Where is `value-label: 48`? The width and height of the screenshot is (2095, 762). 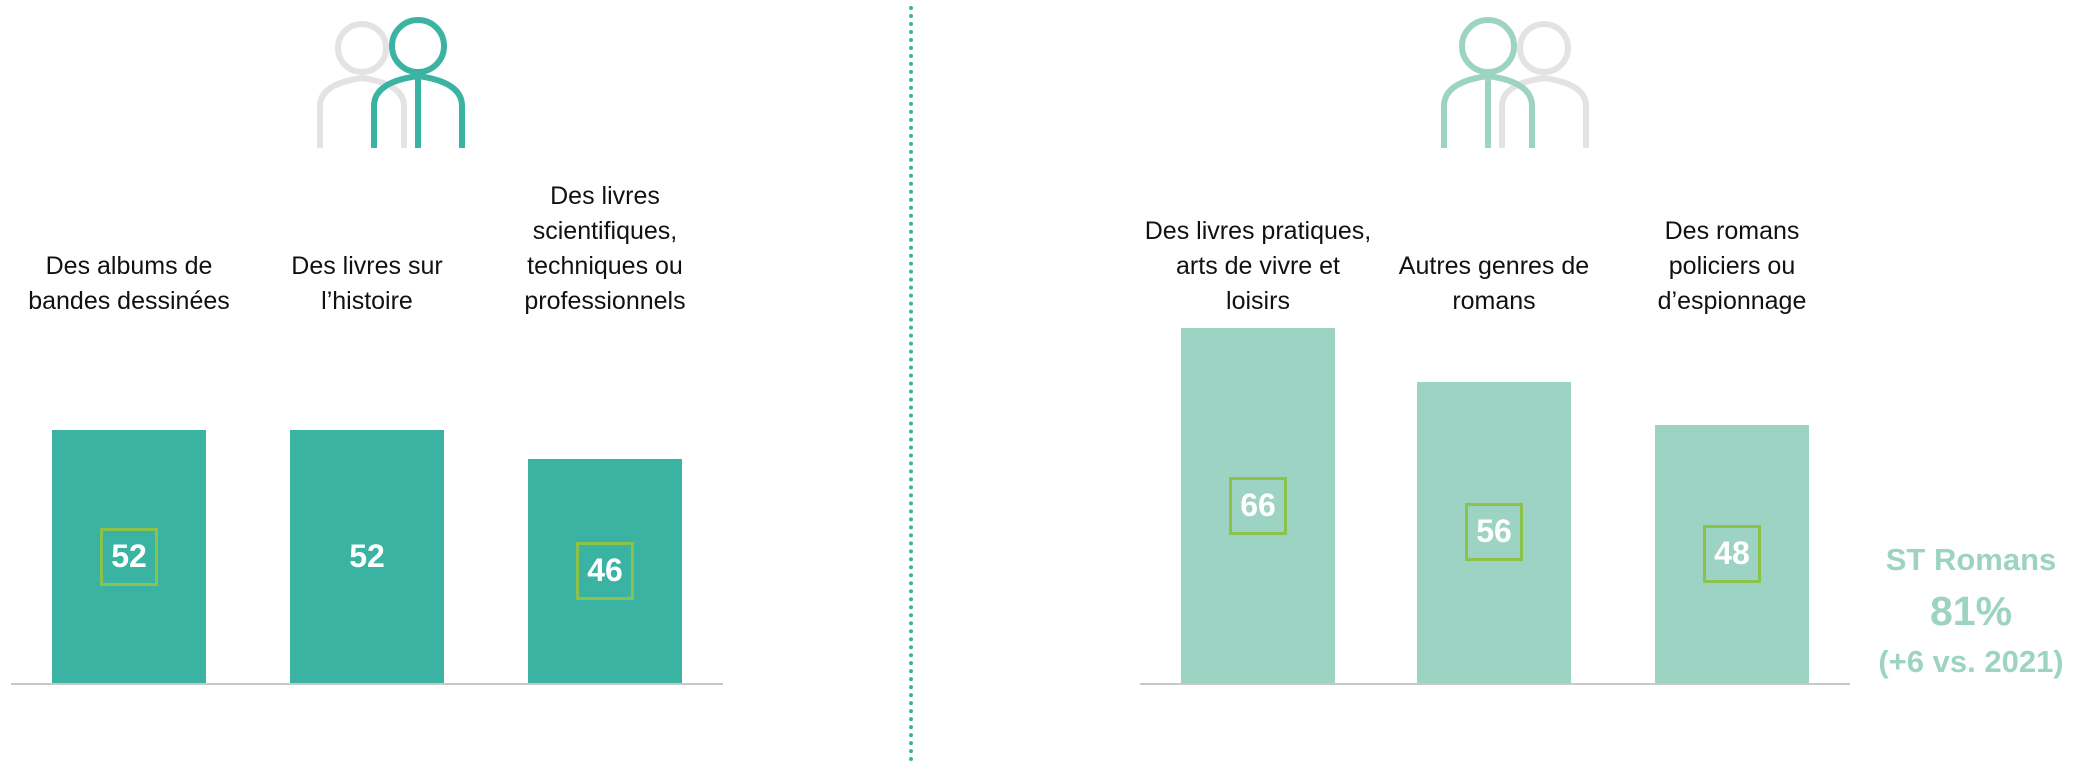 value-label: 48 is located at coordinates (1732, 552).